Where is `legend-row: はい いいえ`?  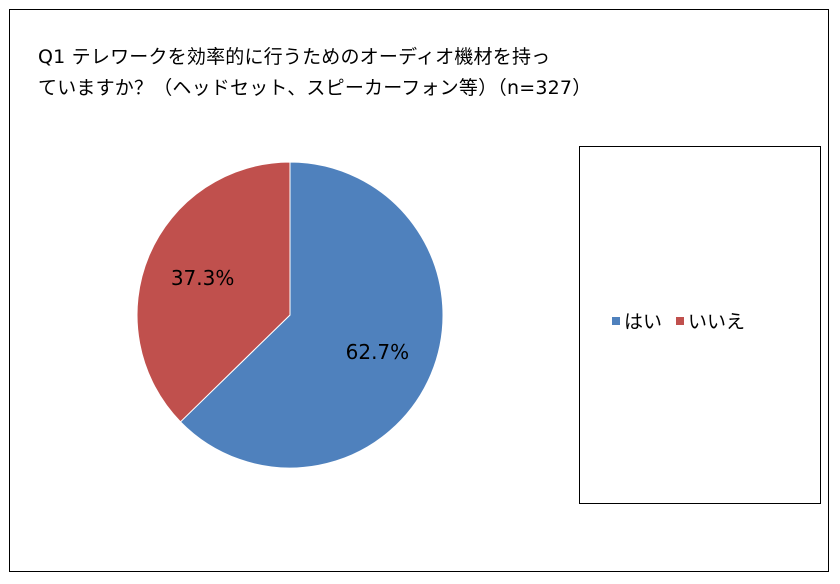 legend-row: はい いいえ is located at coordinates (678, 320).